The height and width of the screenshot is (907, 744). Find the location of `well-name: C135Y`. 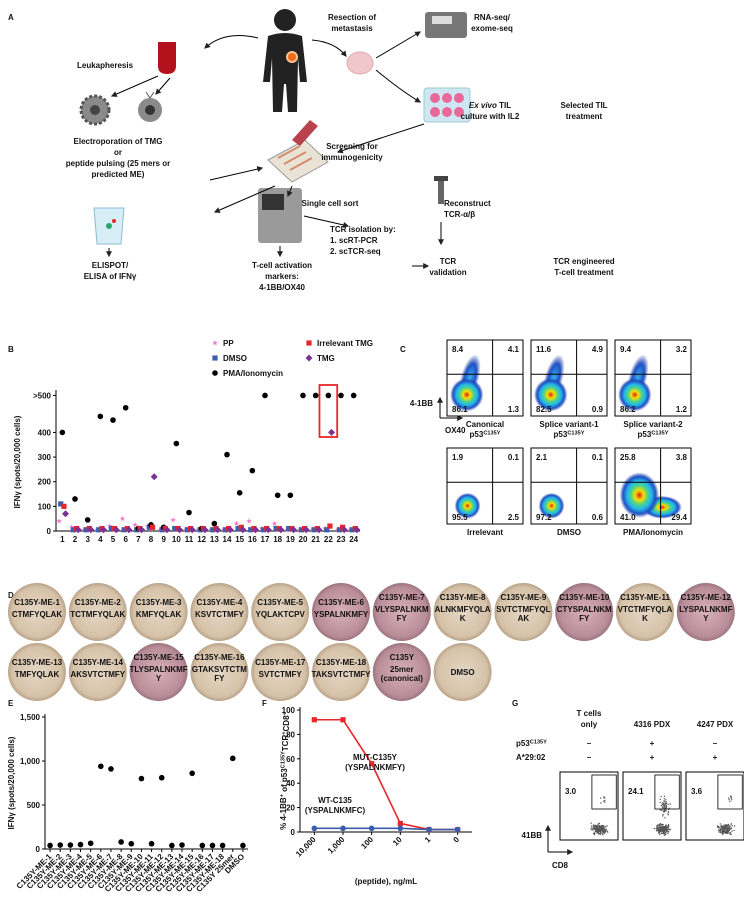

well-name: C135Y is located at coordinates (402, 657).